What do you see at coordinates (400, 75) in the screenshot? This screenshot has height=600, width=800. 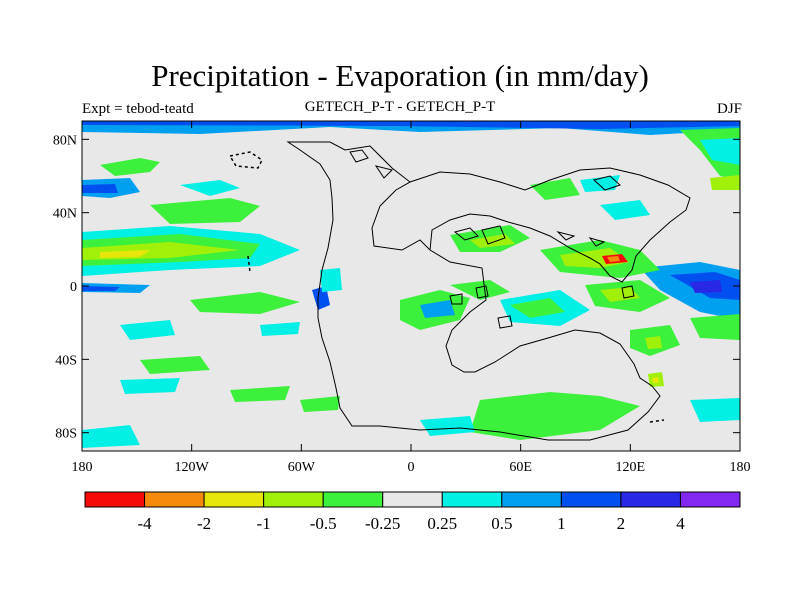 I see `plot-title: Precipitation - Evaporation (in mm/day)` at bounding box center [400, 75].